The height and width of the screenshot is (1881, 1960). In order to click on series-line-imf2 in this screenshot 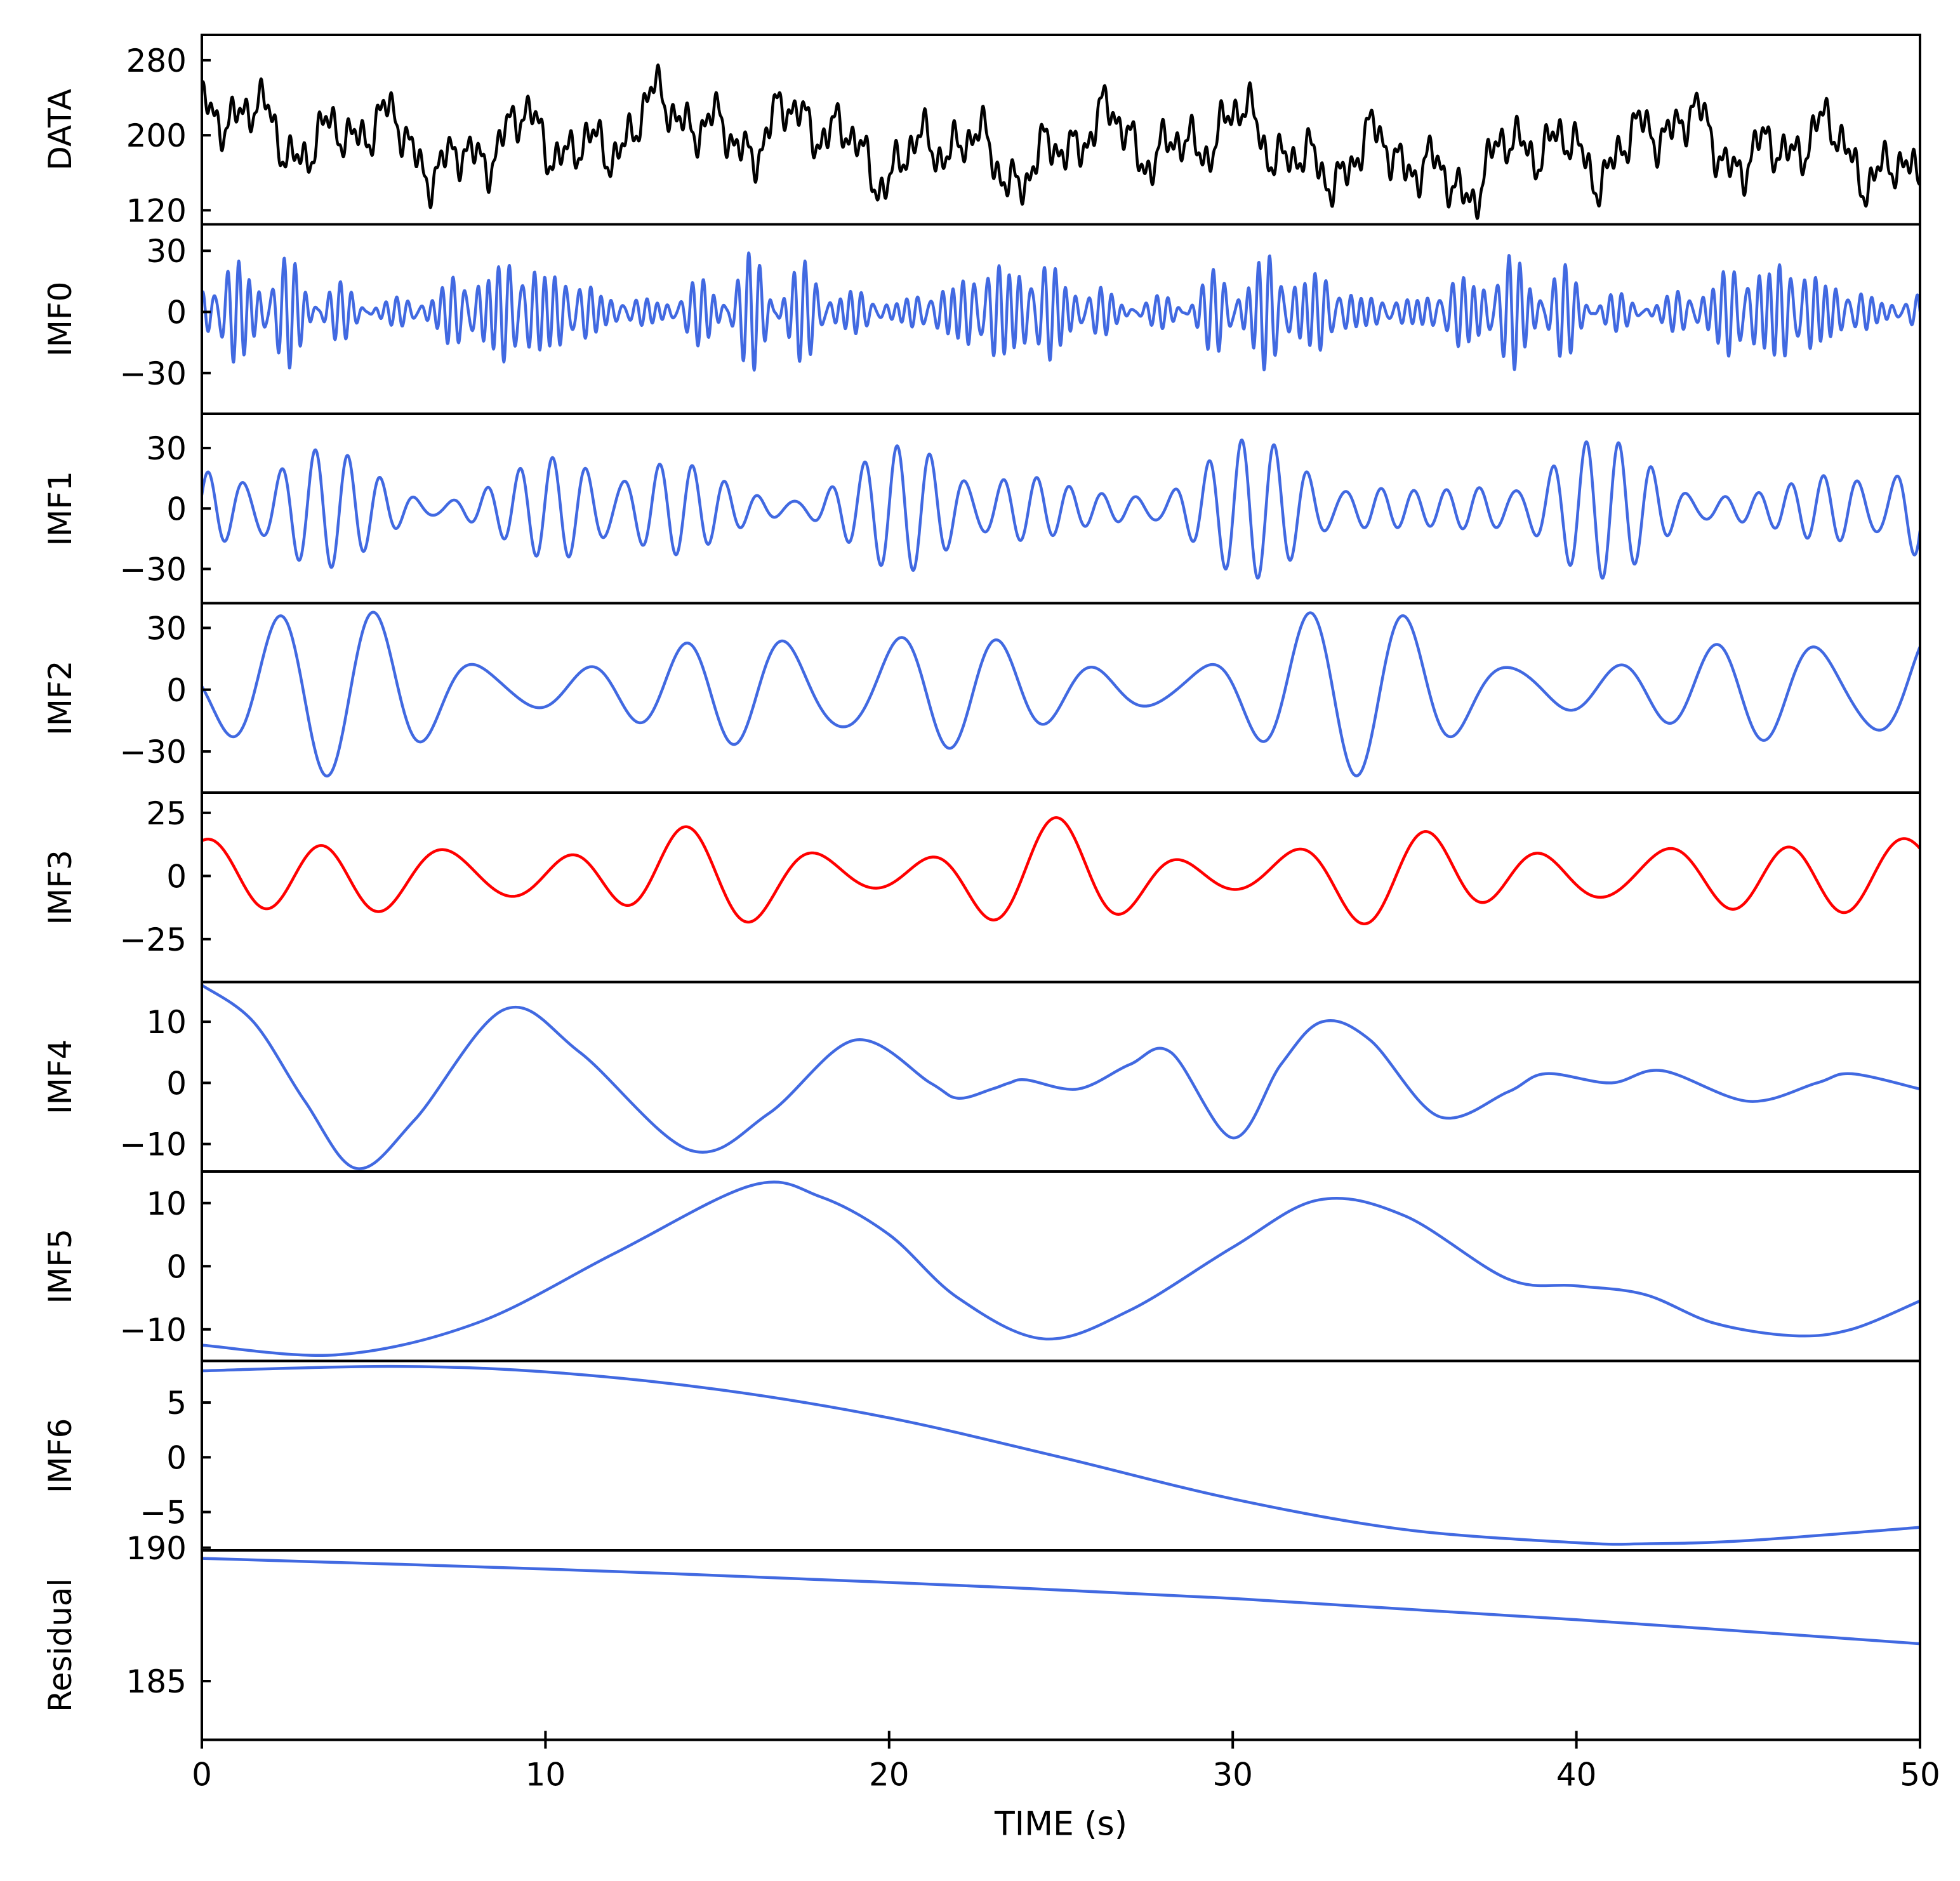, I will do `click(1061, 694)`.